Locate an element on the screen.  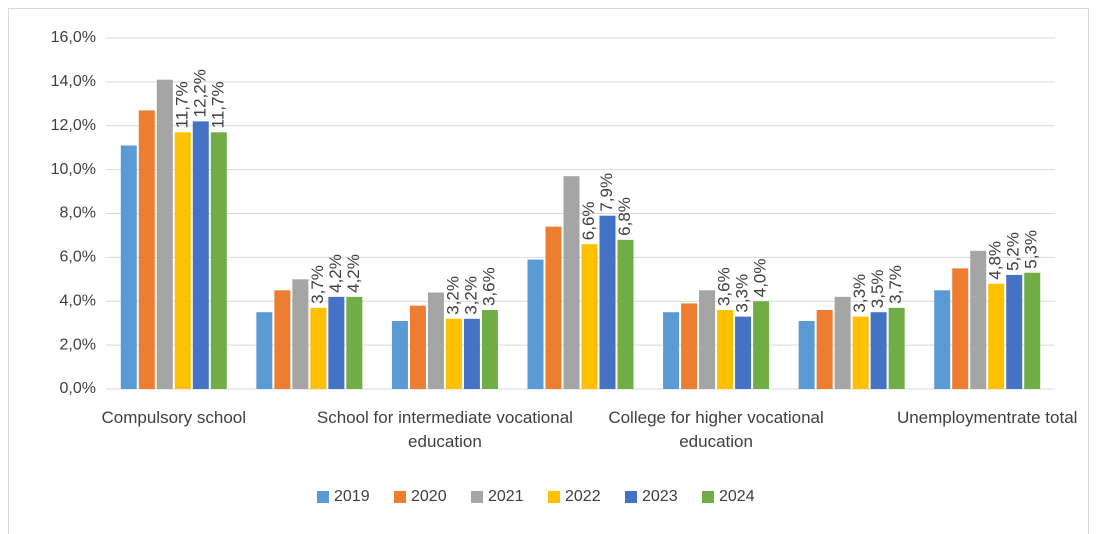
x-tick-label: Unemploymentrate total is located at coordinates (987, 417).